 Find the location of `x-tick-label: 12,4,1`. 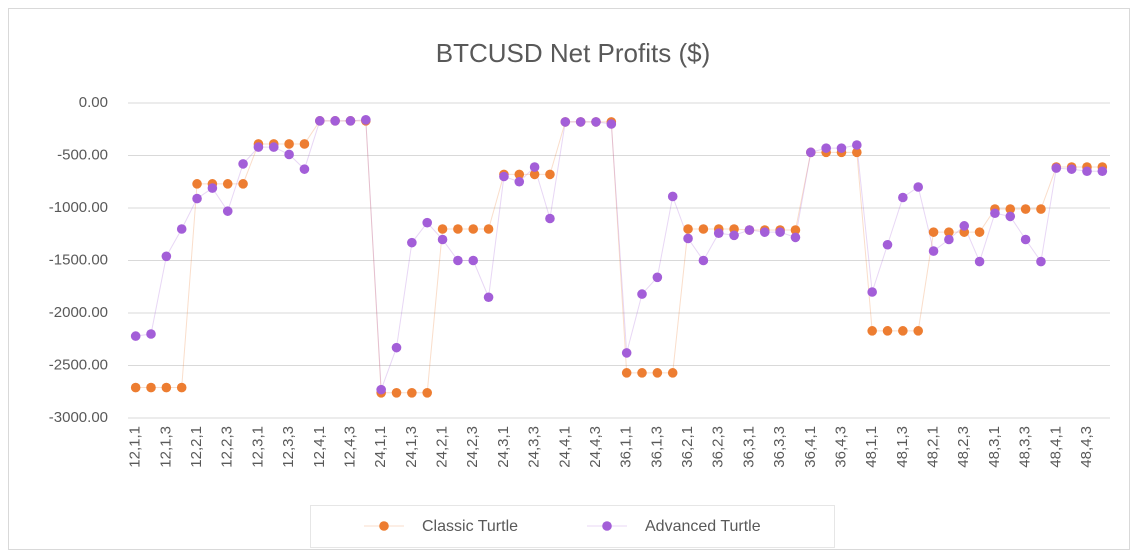

x-tick-label: 12,4,1 is located at coordinates (319, 447).